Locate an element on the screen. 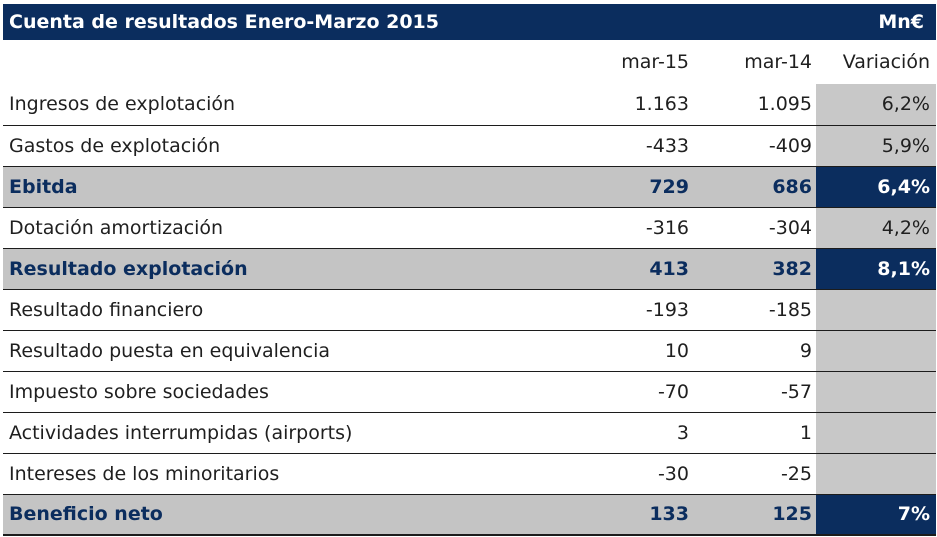  variation-value: 4,2% is located at coordinates (876, 228).